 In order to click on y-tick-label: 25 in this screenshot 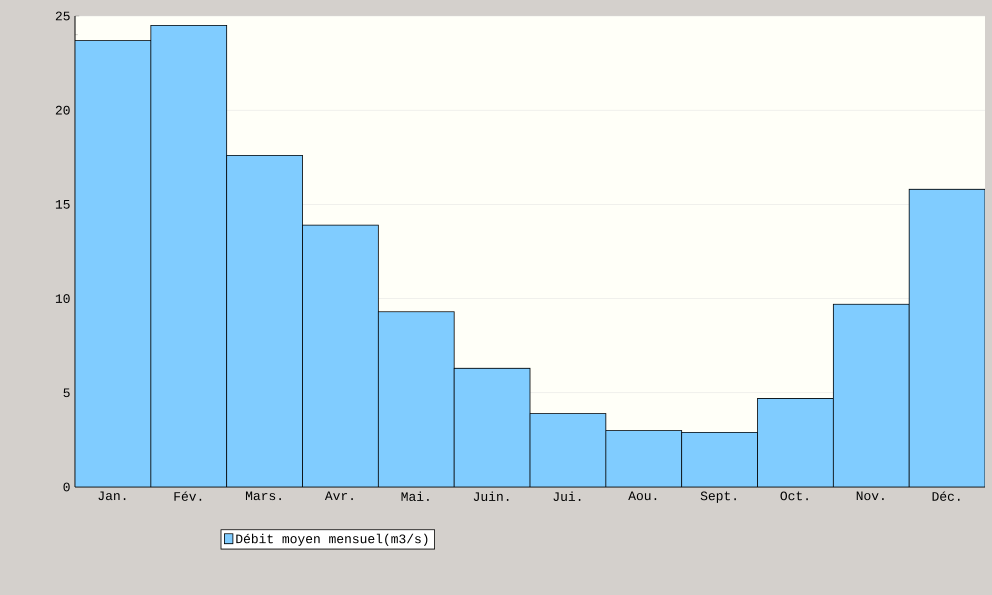, I will do `click(63, 16)`.